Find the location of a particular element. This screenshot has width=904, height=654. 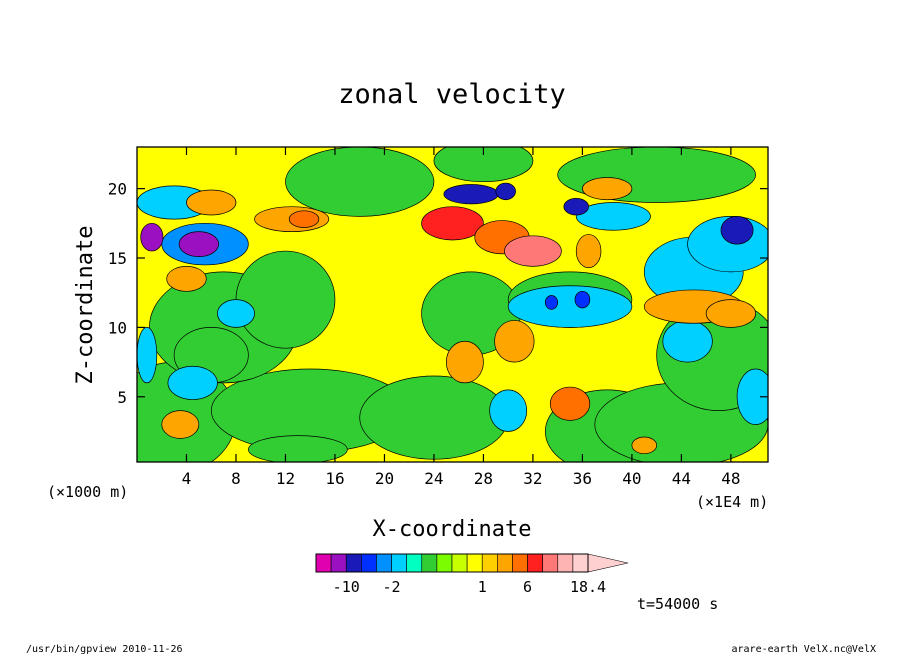

x-tick-label: 24 is located at coordinates (433, 478).